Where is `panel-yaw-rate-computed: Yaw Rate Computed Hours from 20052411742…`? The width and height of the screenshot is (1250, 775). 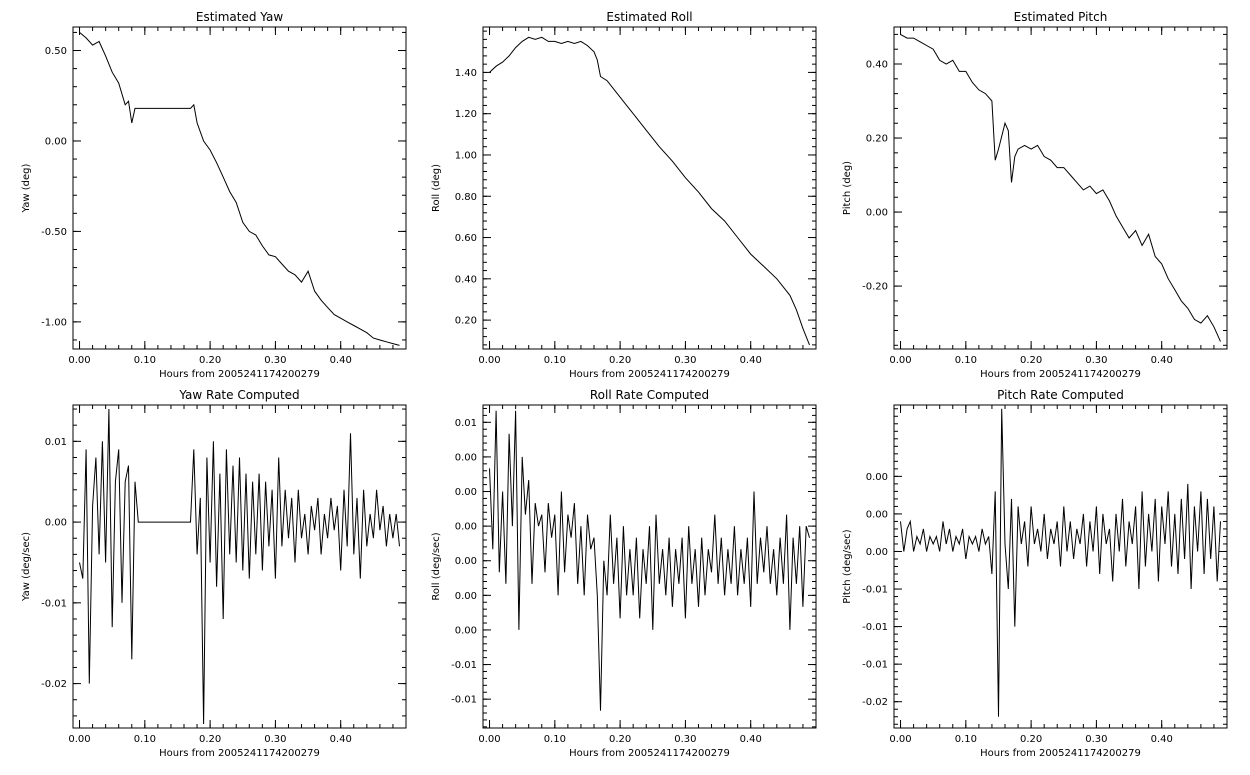
panel-yaw-rate-computed: Yaw Rate Computed Hours from 20052411742… is located at coordinates (214, 573).